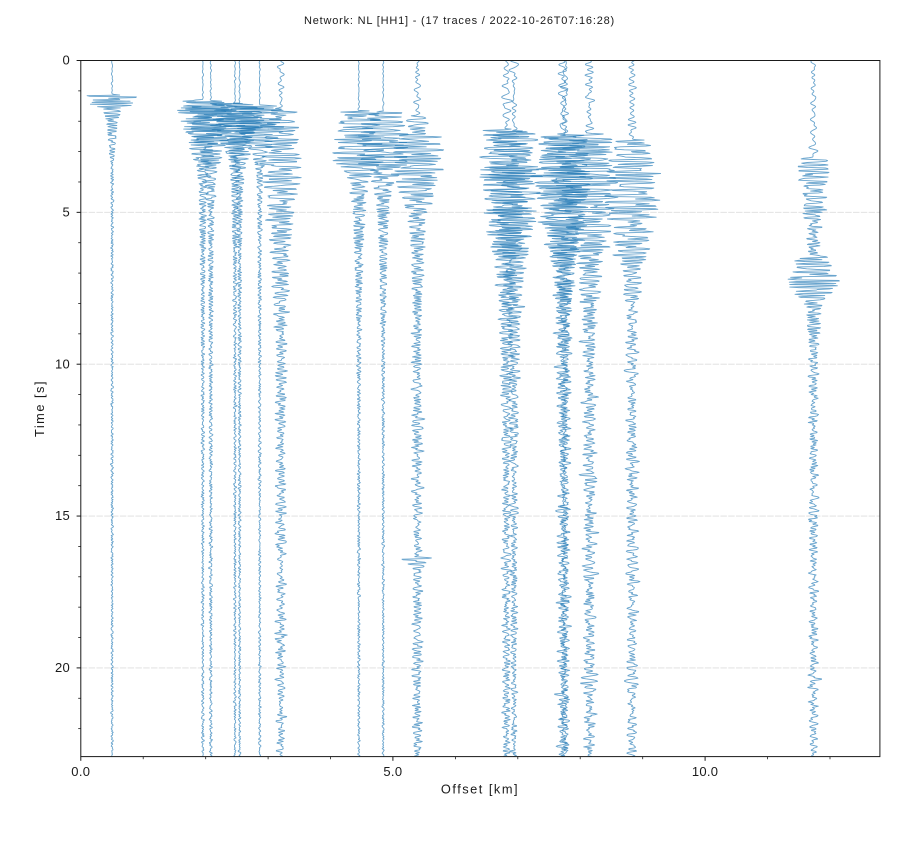 This screenshot has height=860, width=920. What do you see at coordinates (39, 408) in the screenshot?
I see `svg-text: Time [s]` at bounding box center [39, 408].